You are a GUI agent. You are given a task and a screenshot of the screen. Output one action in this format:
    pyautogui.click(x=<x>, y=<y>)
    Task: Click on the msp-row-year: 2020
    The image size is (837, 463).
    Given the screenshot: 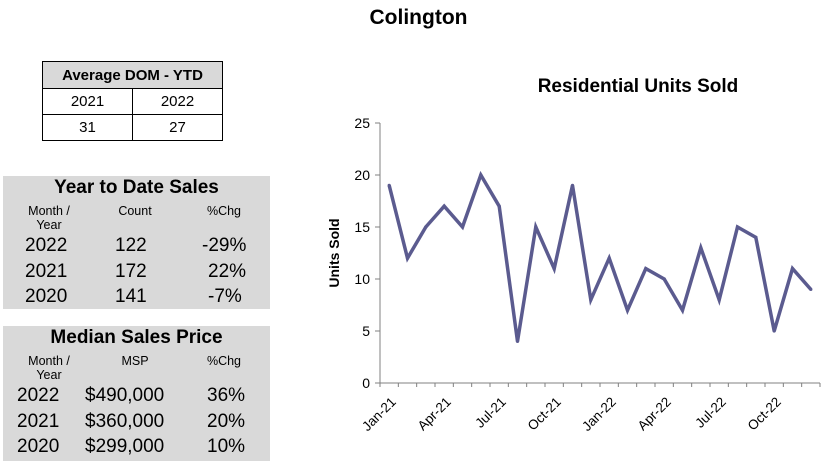 What is the action you would take?
    pyautogui.click(x=38, y=446)
    